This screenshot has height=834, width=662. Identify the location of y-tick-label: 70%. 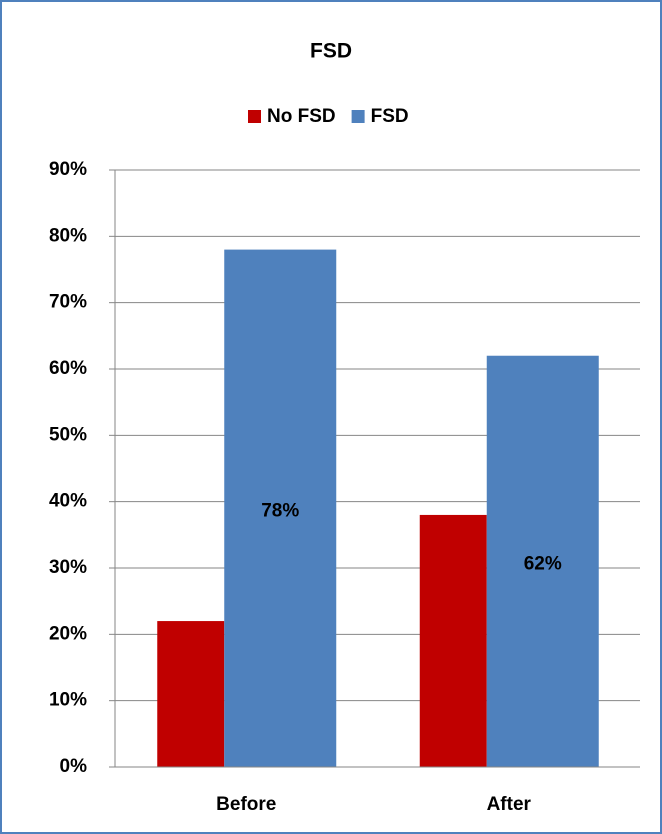
(68, 302).